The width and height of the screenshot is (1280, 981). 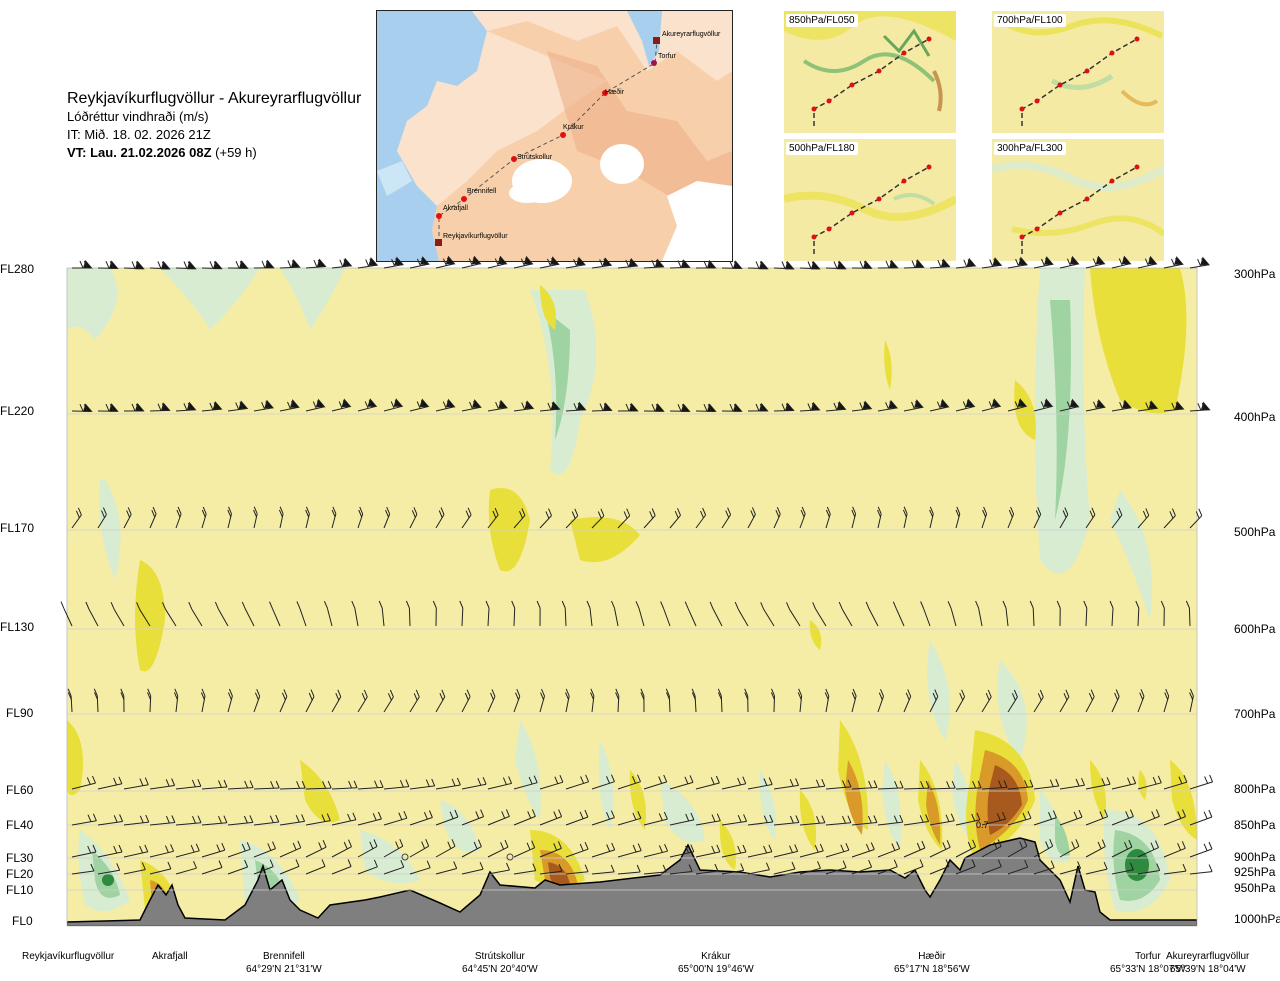 I want to click on station-label-krakur: Krákur 65°00'N 19°46'W, so click(x=716, y=963).